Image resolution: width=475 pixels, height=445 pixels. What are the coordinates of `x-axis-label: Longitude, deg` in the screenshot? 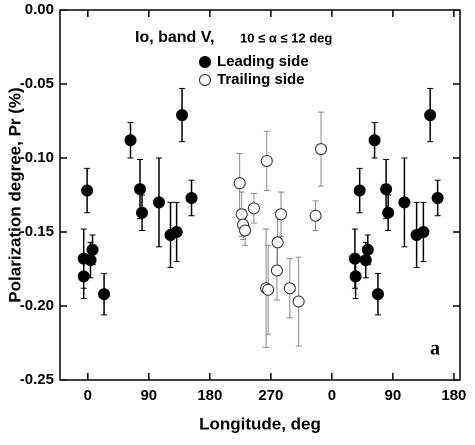 It's located at (260, 423).